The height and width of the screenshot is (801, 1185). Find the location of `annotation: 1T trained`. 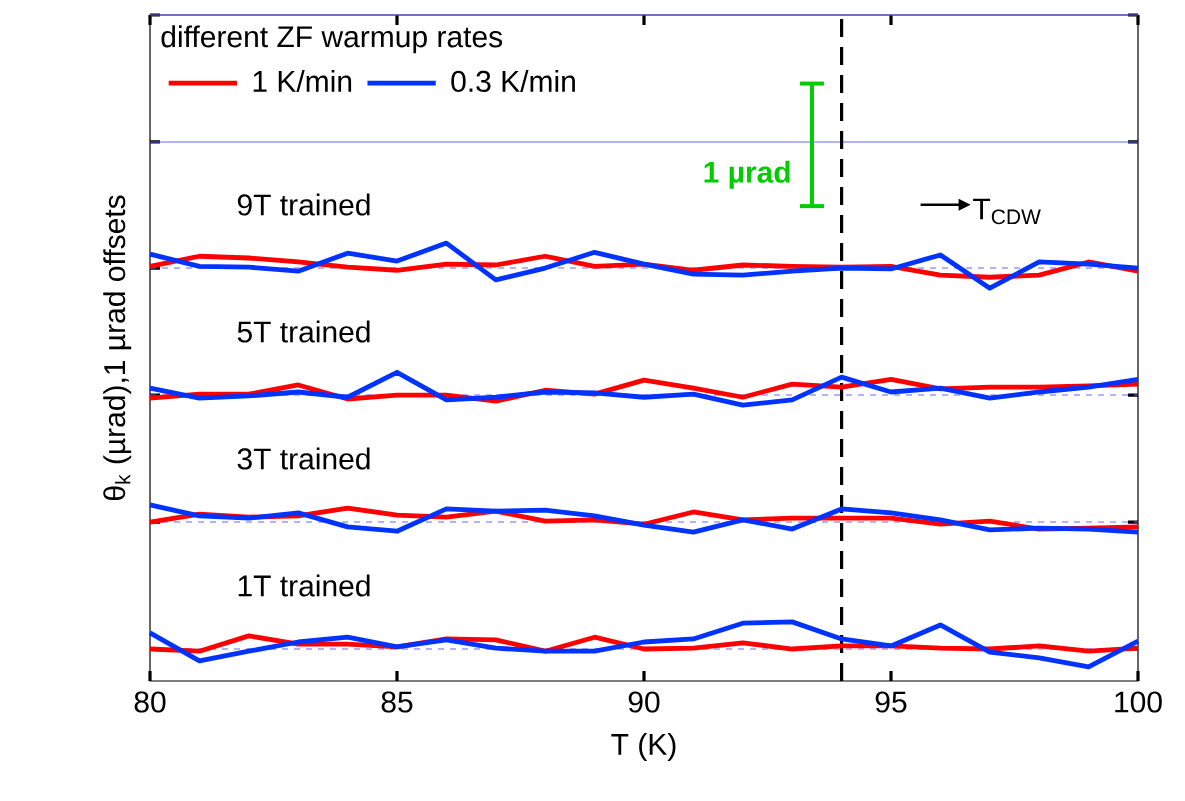

annotation: 1T trained is located at coordinates (304, 585).